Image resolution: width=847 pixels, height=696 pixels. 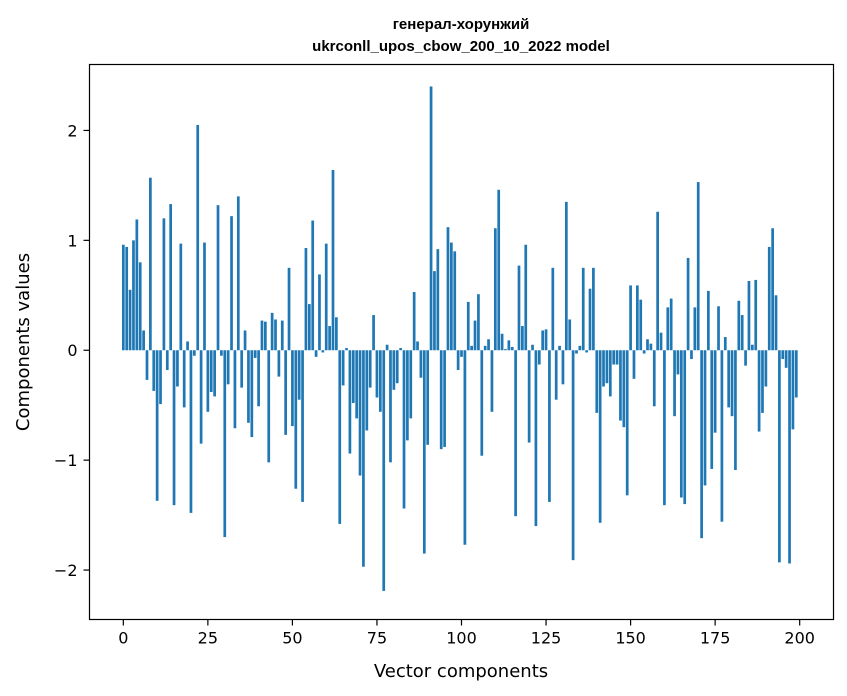 I want to click on y-tick-label: 1, so click(x=72, y=240).